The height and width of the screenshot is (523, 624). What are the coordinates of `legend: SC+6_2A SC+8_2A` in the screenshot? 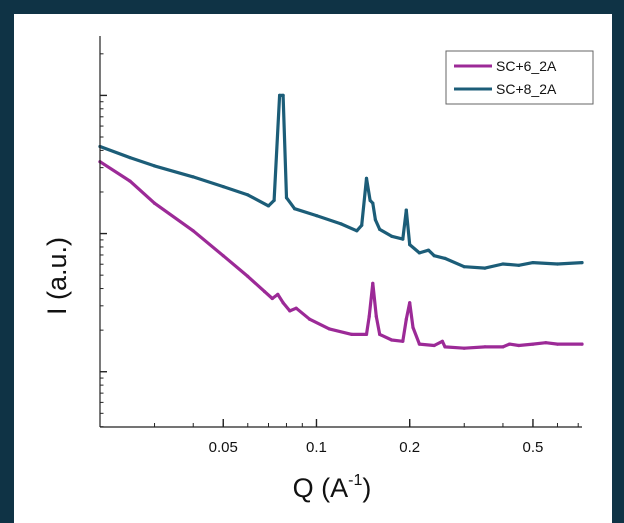 It's located at (519, 77).